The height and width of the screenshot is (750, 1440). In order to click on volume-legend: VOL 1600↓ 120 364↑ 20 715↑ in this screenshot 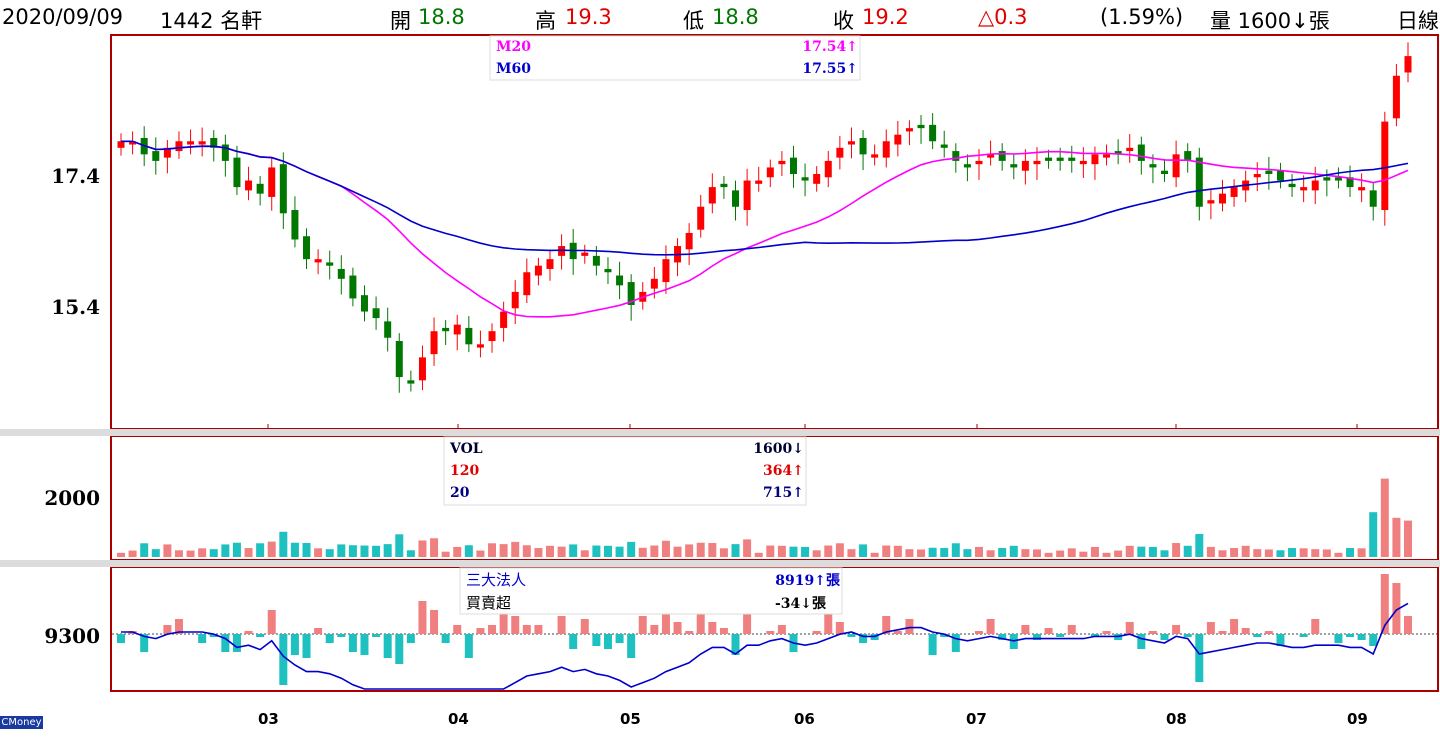, I will do `click(625, 471)`.